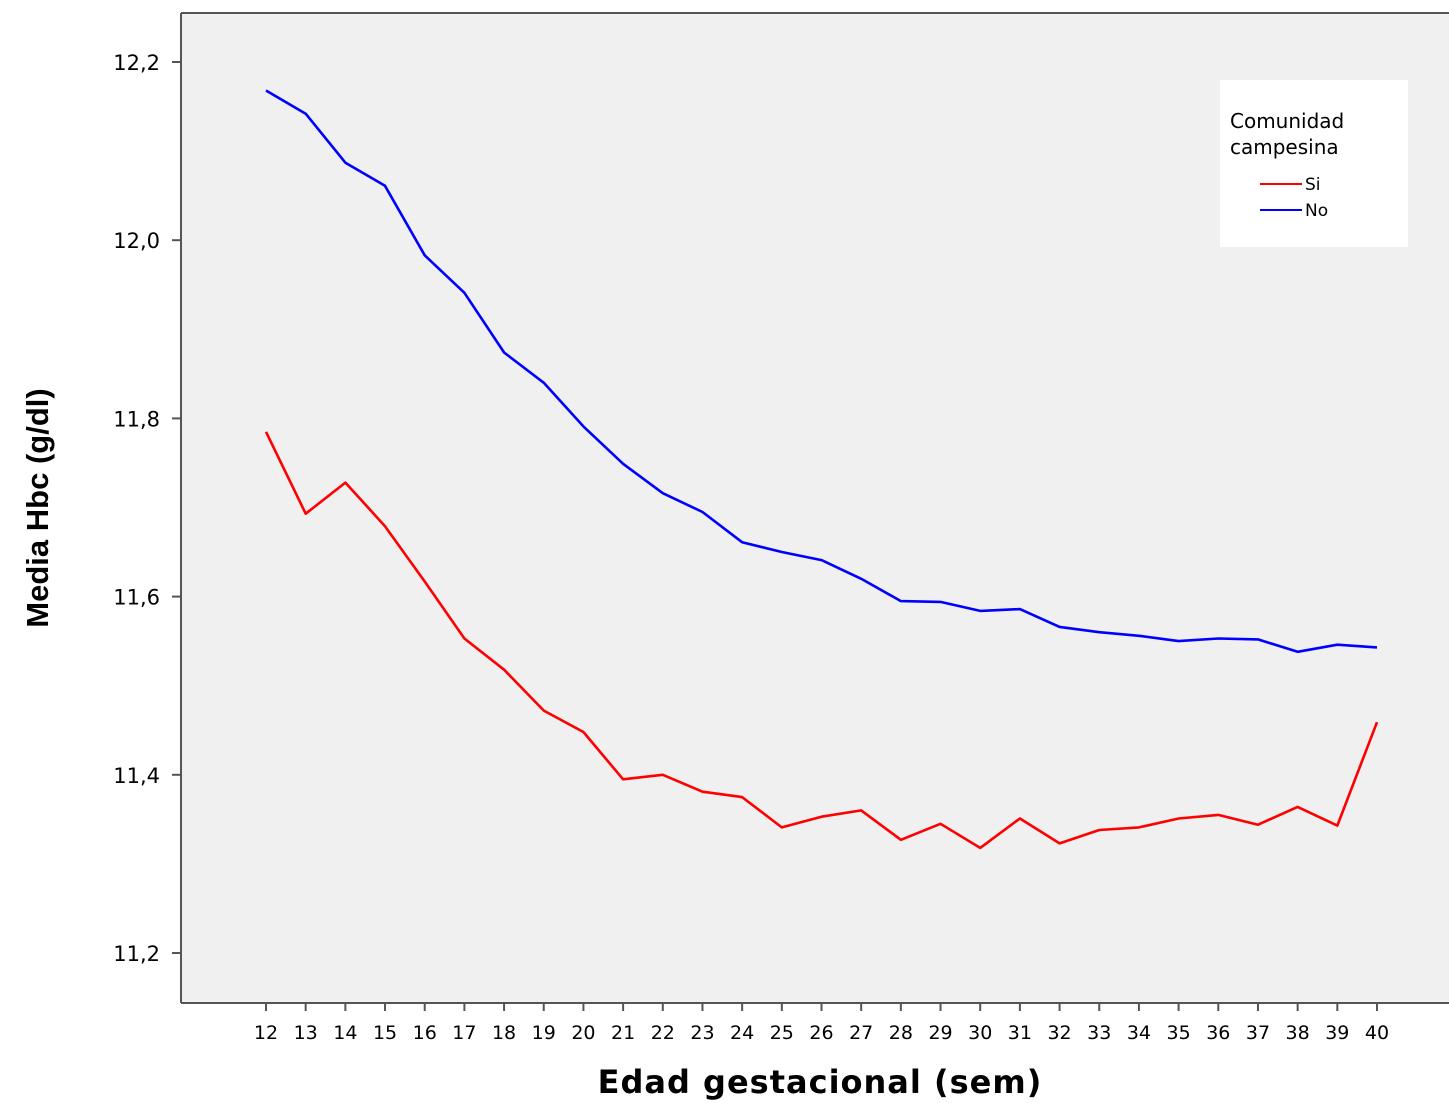 This screenshot has width=1449, height=1103. I want to click on y-tick-label: 12,0, so click(136, 241).